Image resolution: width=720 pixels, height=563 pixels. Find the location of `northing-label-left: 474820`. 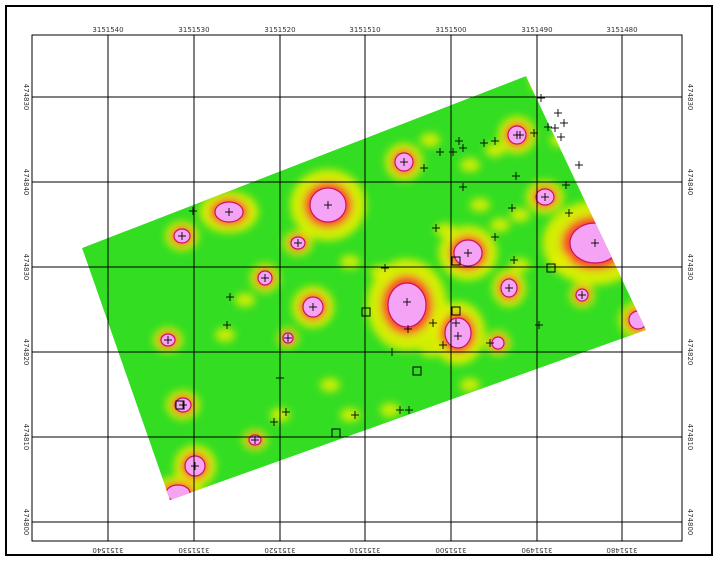

northing-label-left: 474820 is located at coordinates (26, 352).